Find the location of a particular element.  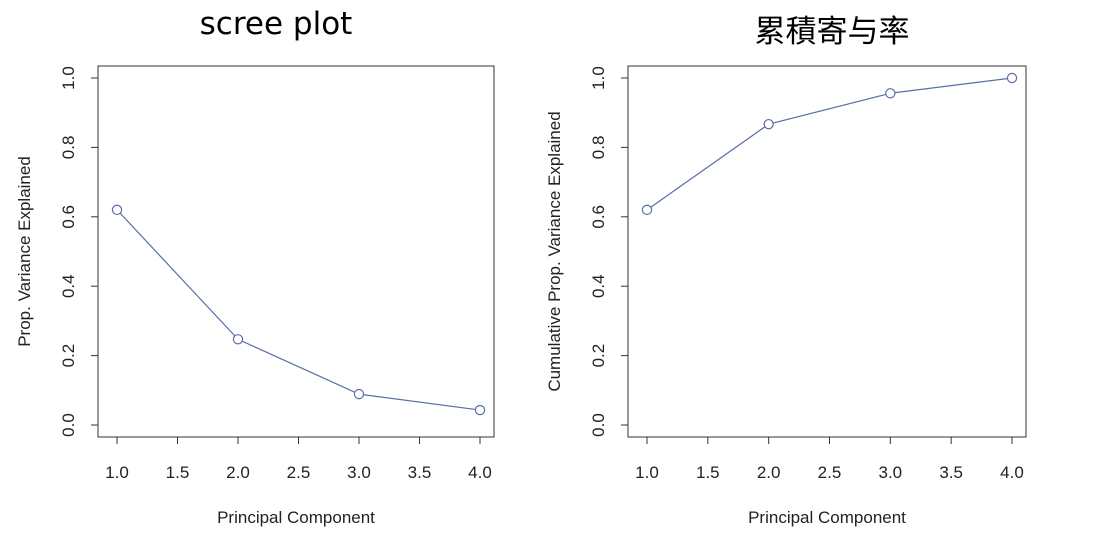

y-axis-label: Cumulative Prop. Variance Explained is located at coordinates (554, 251).